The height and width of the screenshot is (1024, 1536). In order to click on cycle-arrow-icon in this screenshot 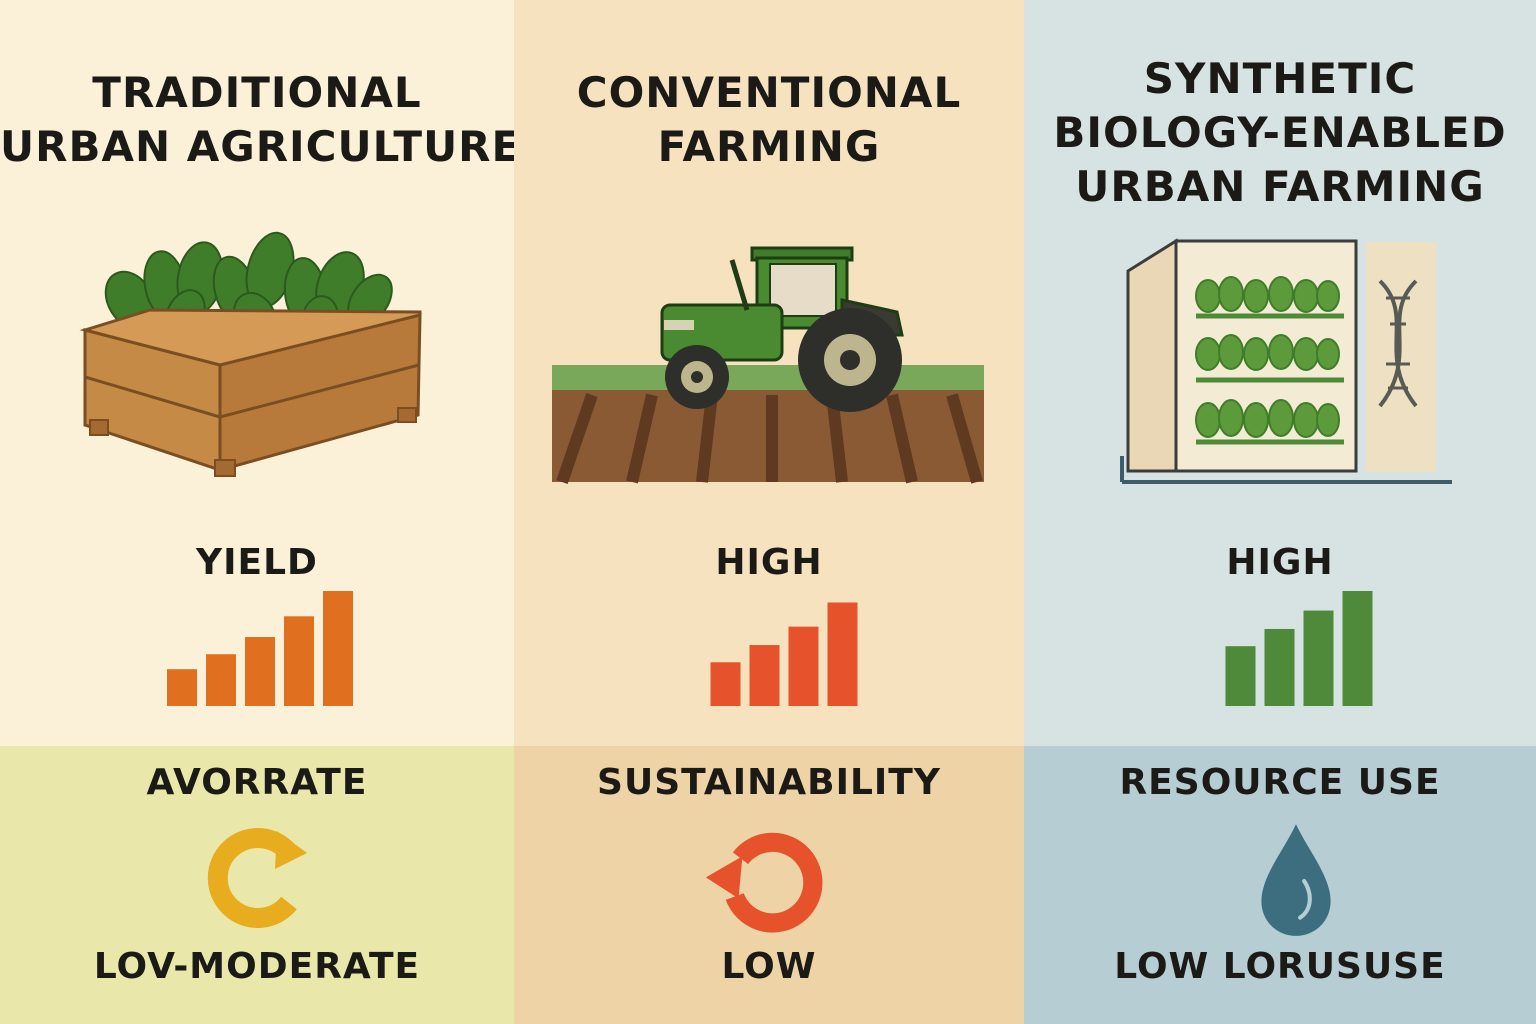, I will do `click(257, 878)`.